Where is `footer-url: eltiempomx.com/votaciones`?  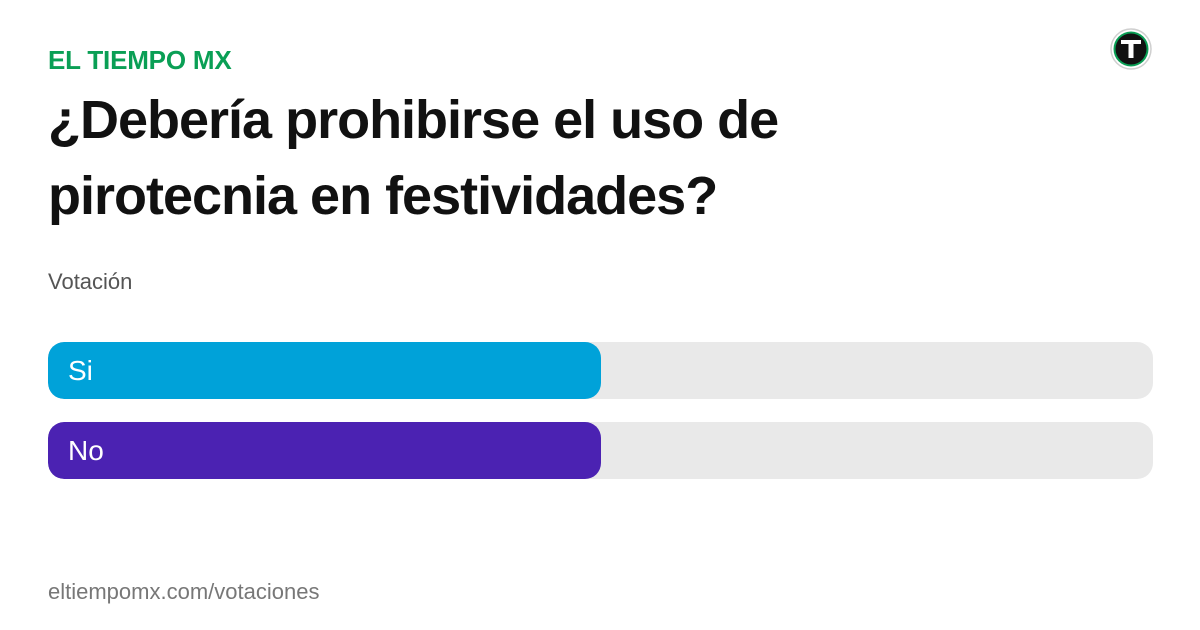 footer-url: eltiempomx.com/votaciones is located at coordinates (184, 591).